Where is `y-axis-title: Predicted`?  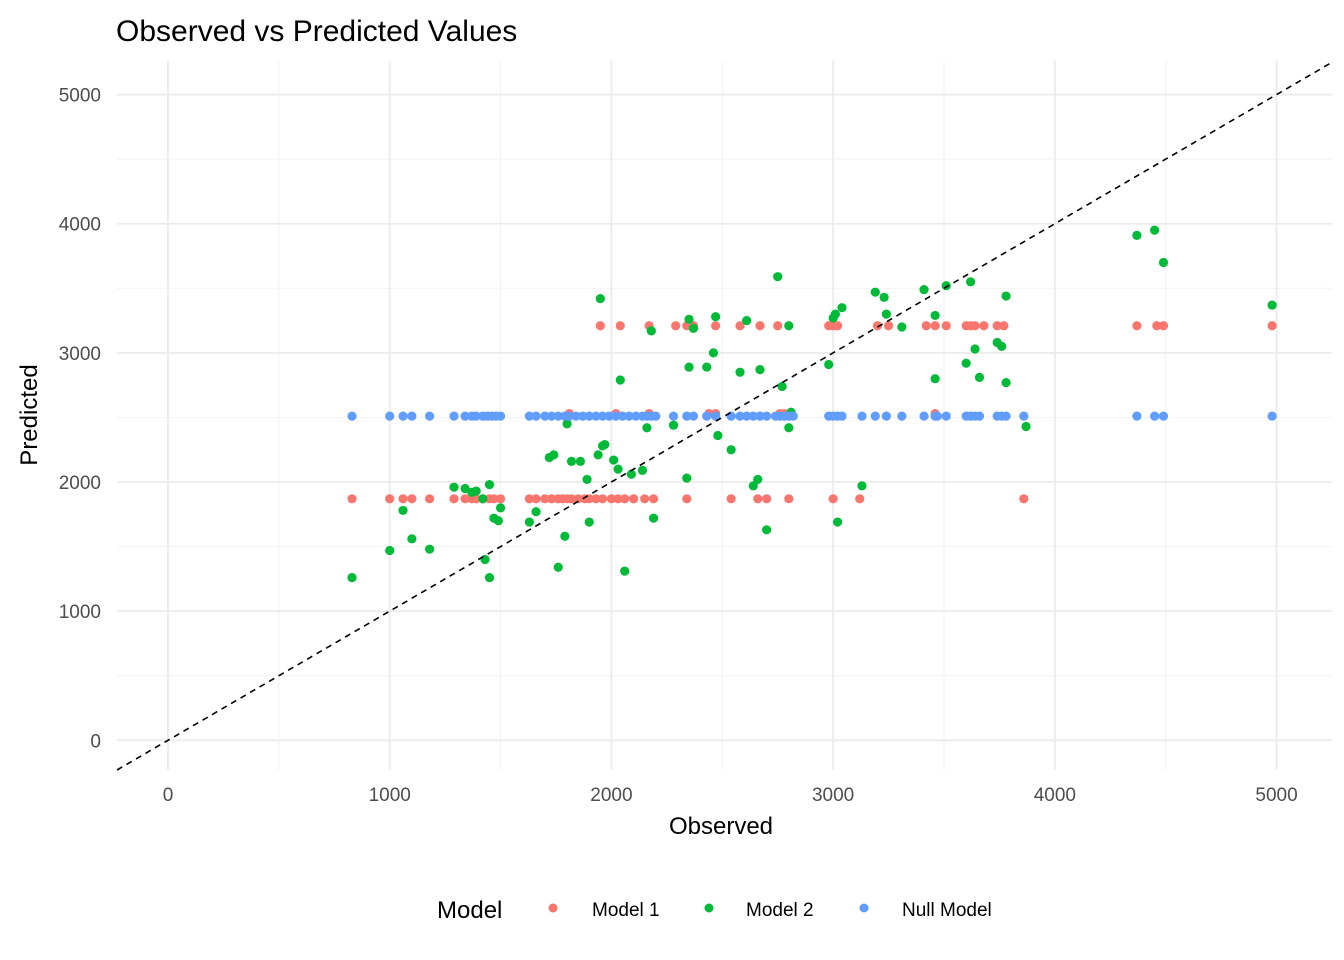 y-axis-title: Predicted is located at coordinates (29, 414).